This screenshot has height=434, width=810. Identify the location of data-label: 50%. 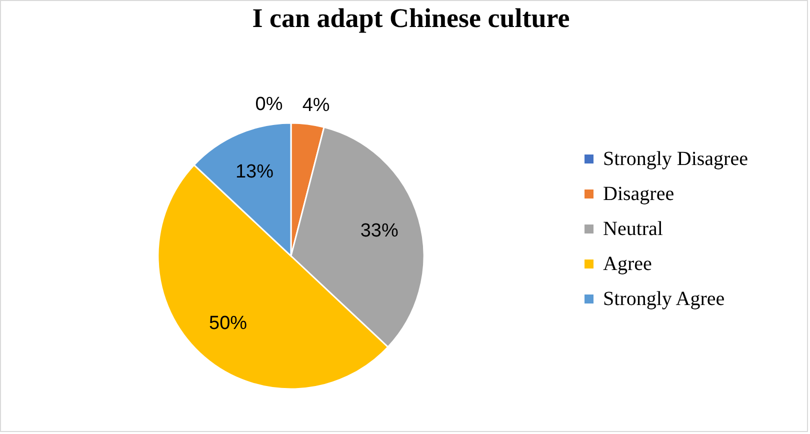
(228, 323).